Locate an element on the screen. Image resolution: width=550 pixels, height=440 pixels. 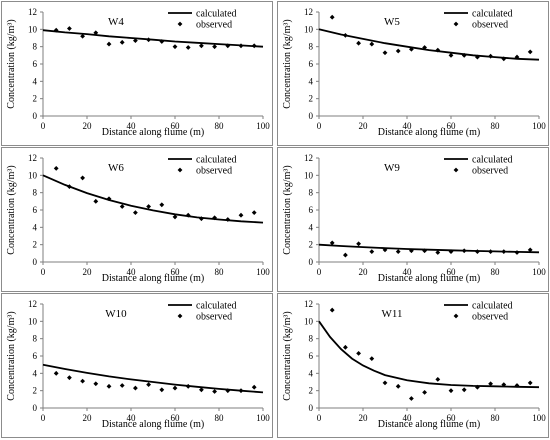
panel-title: W11 is located at coordinates (392, 314).